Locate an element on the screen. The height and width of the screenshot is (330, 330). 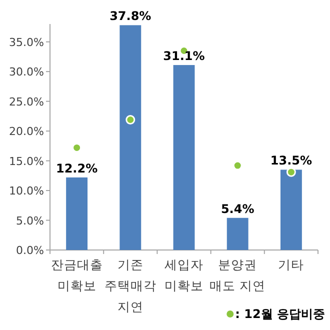
y-tick-label: 5.0% is located at coordinates (30, 221).